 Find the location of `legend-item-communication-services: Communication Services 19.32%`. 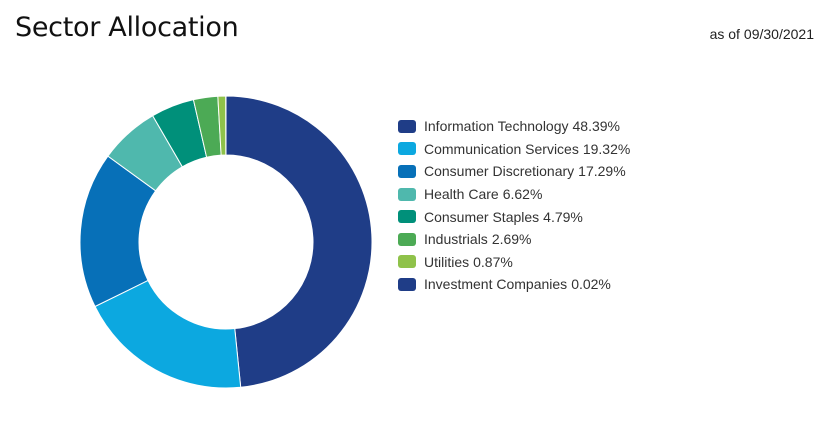

legend-item-communication-services: Communication Services 19.32% is located at coordinates (514, 149).